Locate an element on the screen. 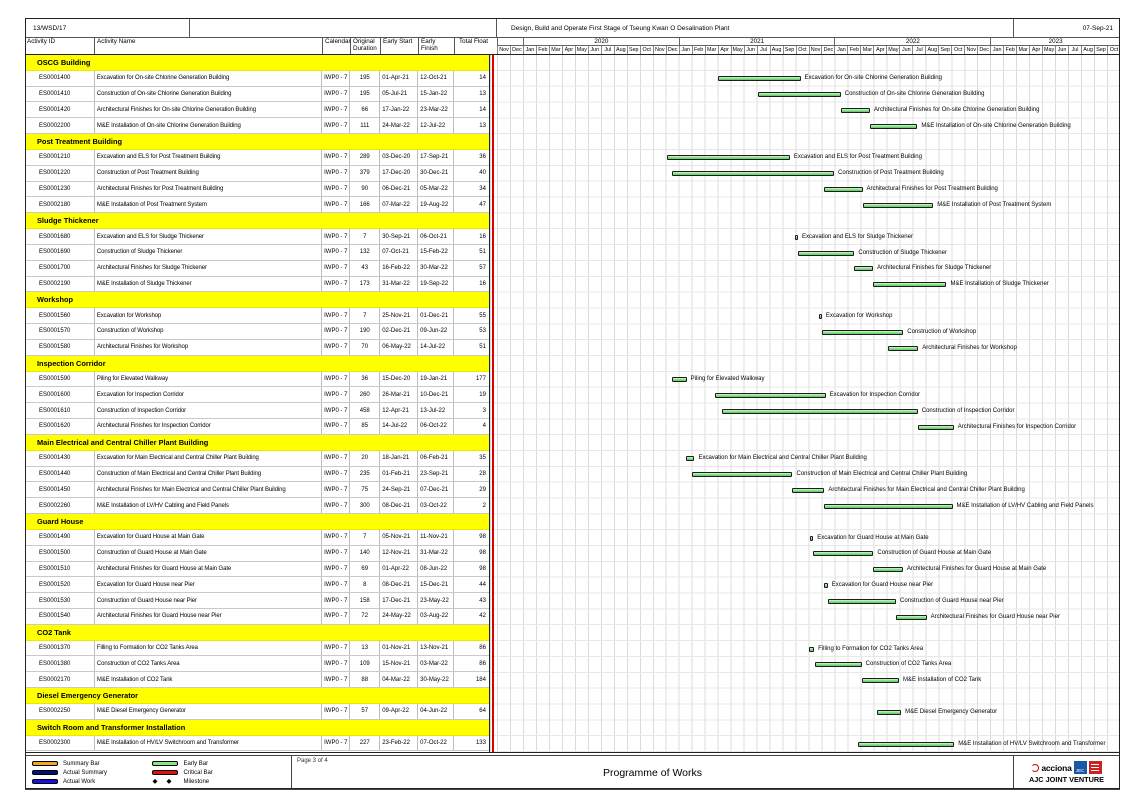  activity-id-cell: ES0001490 is located at coordinates (60, 537).